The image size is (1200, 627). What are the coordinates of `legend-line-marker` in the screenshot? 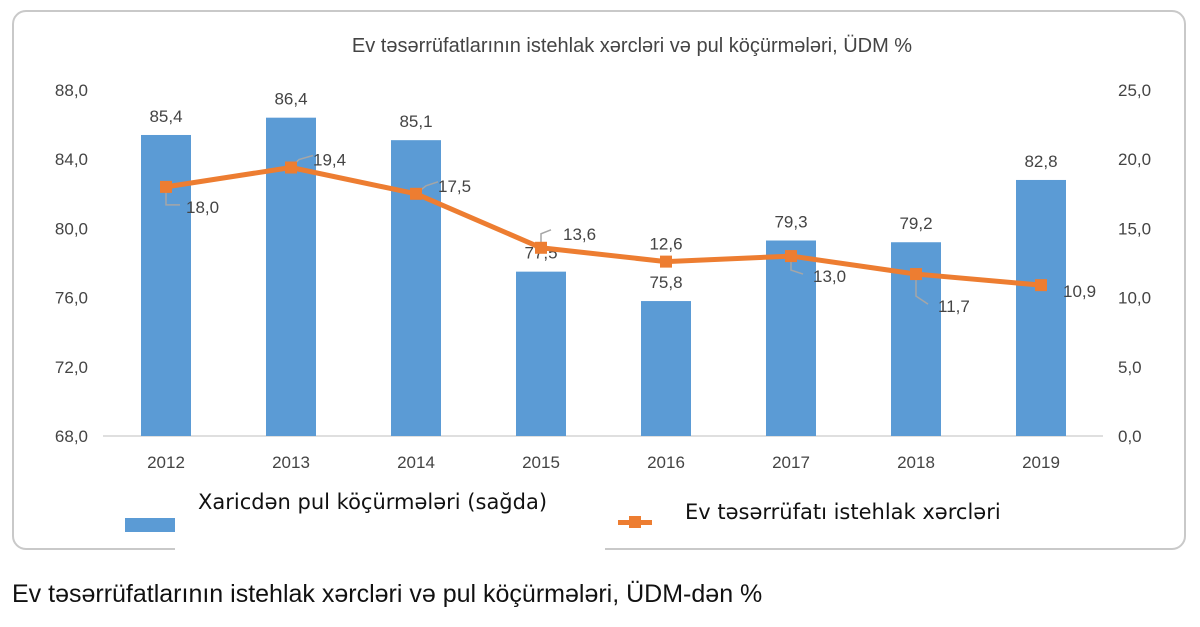 It's located at (635, 522).